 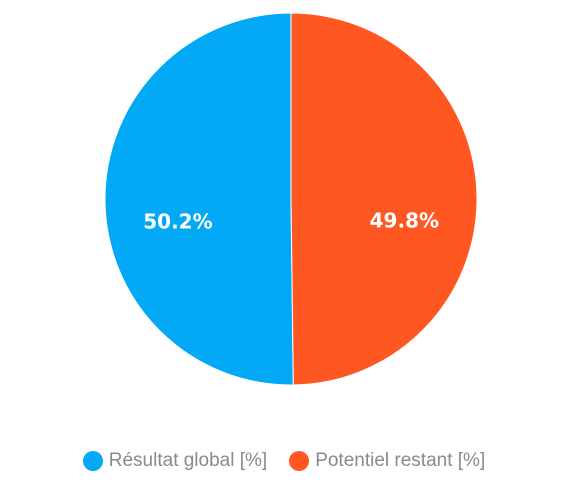 I want to click on legend-item-resultat-global: Résultat global [%], so click(x=175, y=461).